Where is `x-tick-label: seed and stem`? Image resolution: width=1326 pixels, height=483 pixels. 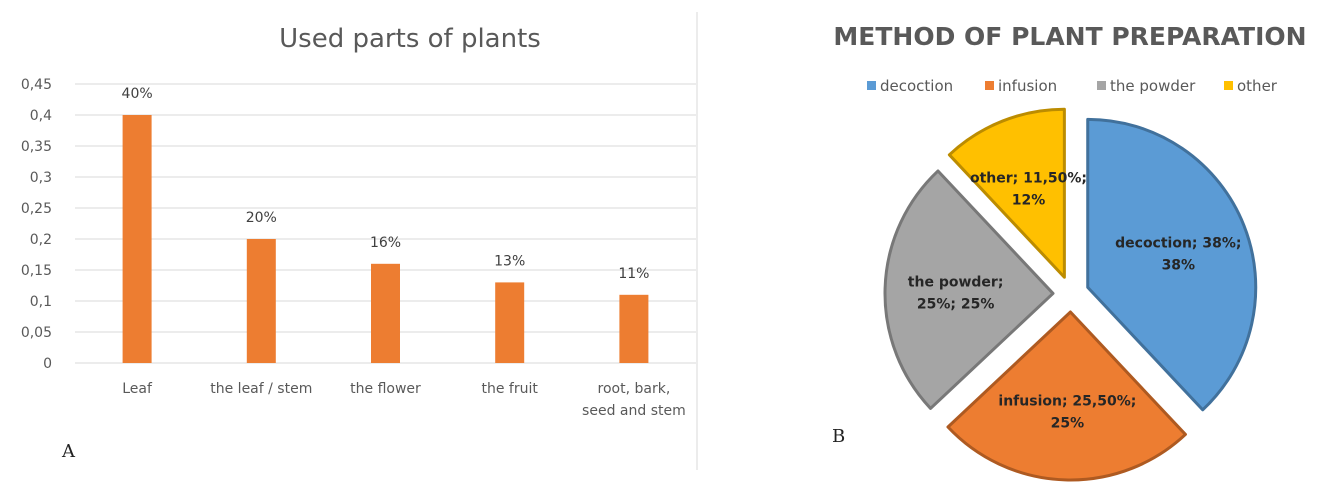 x-tick-label: seed and stem is located at coordinates (634, 411).